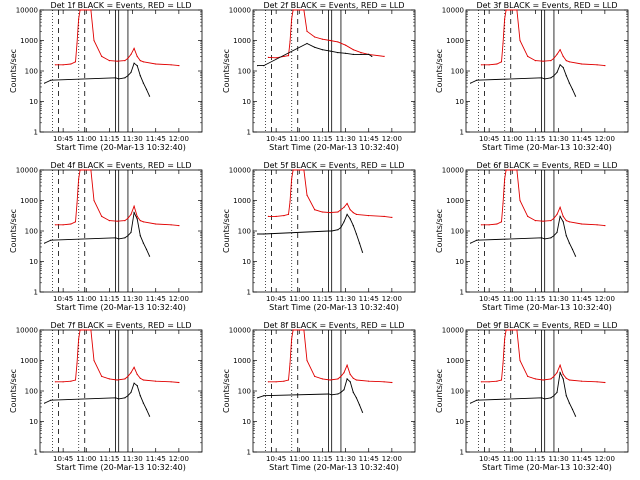 Image resolution: width=640 pixels, height=480 pixels. What do you see at coordinates (462, 133) in the screenshot?
I see `y-tick-label: 1` at bounding box center [462, 133].